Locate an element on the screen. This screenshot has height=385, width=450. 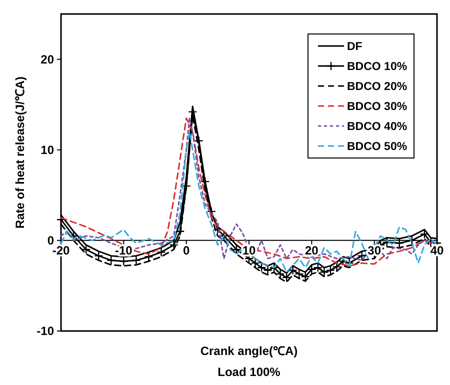
x-tick-label: -10 is located at coordinates (123, 250).